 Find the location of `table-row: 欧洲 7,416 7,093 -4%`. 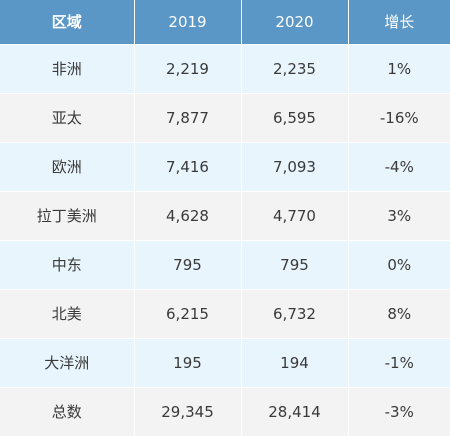

table-row: 欧洲 7,416 7,093 -4% is located at coordinates (225, 166).